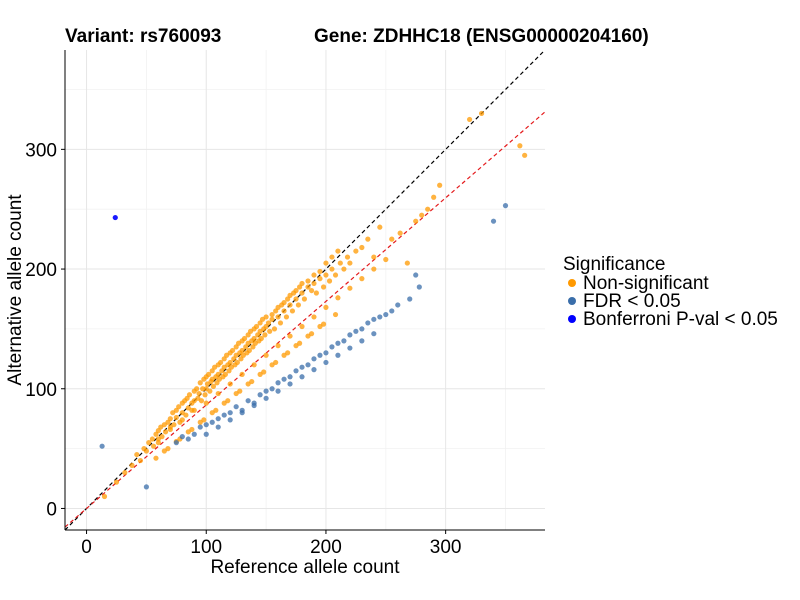 Image resolution: width=800 pixels, height=600 pixels. What do you see at coordinates (51, 509) in the screenshot?
I see `y-tick-label: 0` at bounding box center [51, 509].